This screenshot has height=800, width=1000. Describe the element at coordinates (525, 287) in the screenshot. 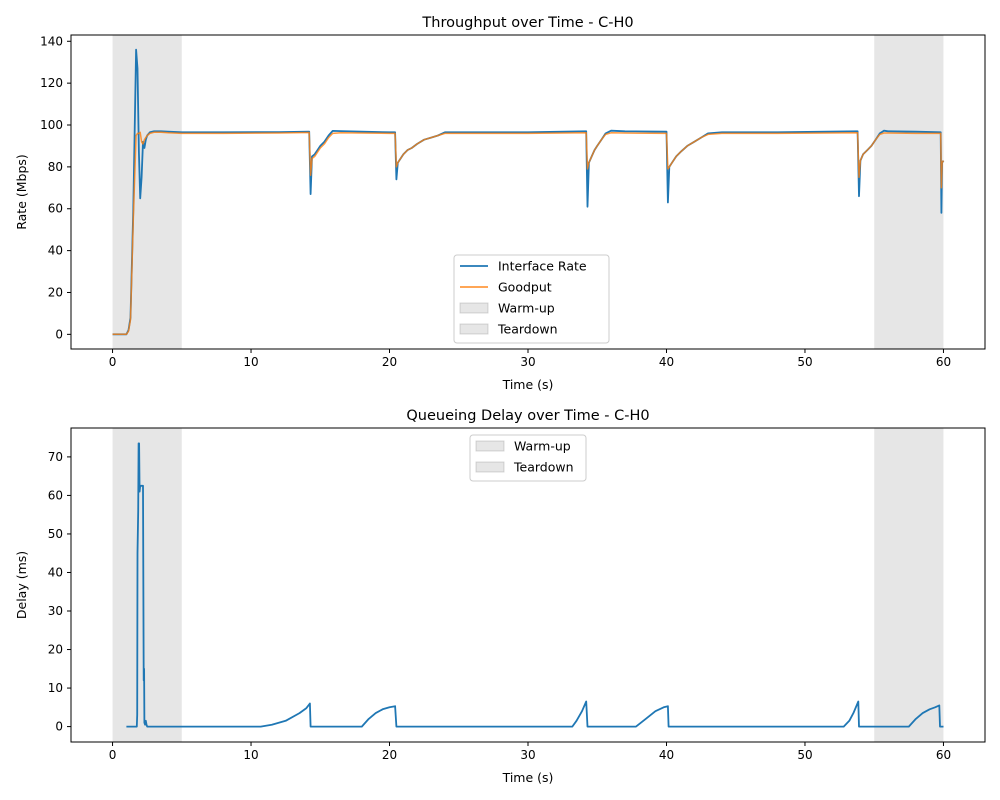

I see `legend-label: Goodput` at that location.